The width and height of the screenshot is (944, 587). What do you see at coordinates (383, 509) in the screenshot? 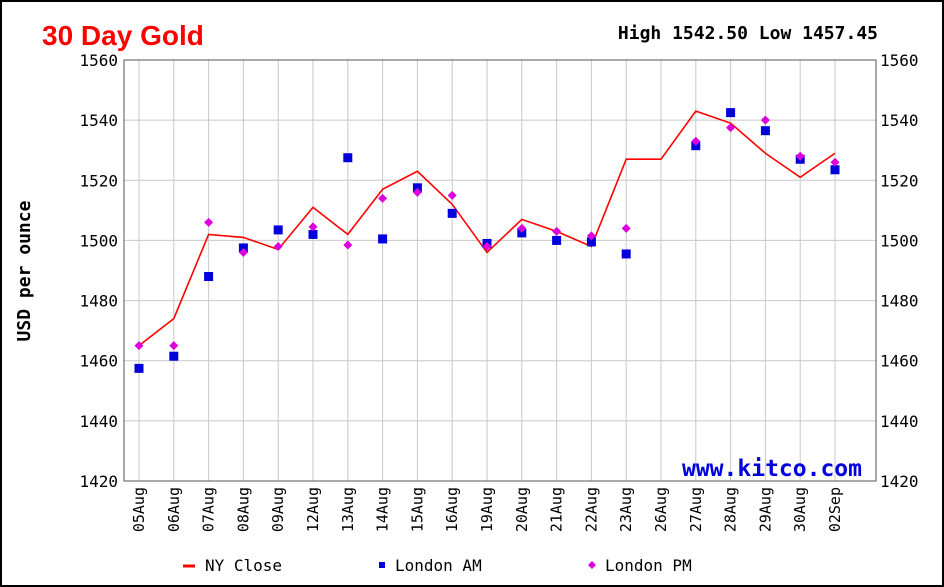
I see `x-tick-label: 14Aug` at bounding box center [383, 509].